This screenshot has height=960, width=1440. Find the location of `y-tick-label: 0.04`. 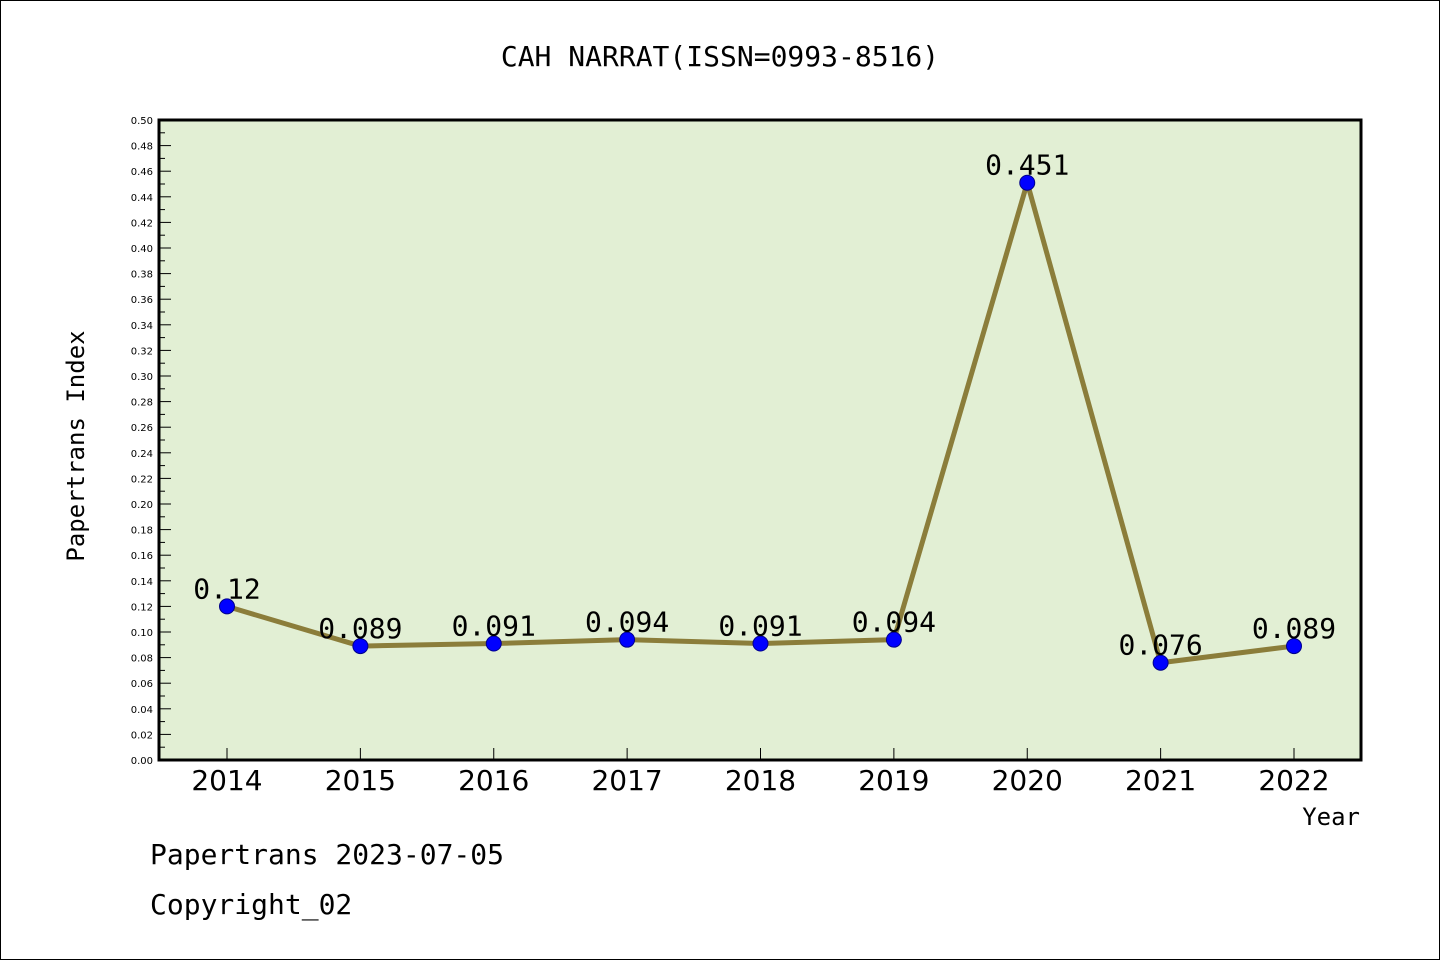

y-tick-label: 0.04 is located at coordinates (142, 710).